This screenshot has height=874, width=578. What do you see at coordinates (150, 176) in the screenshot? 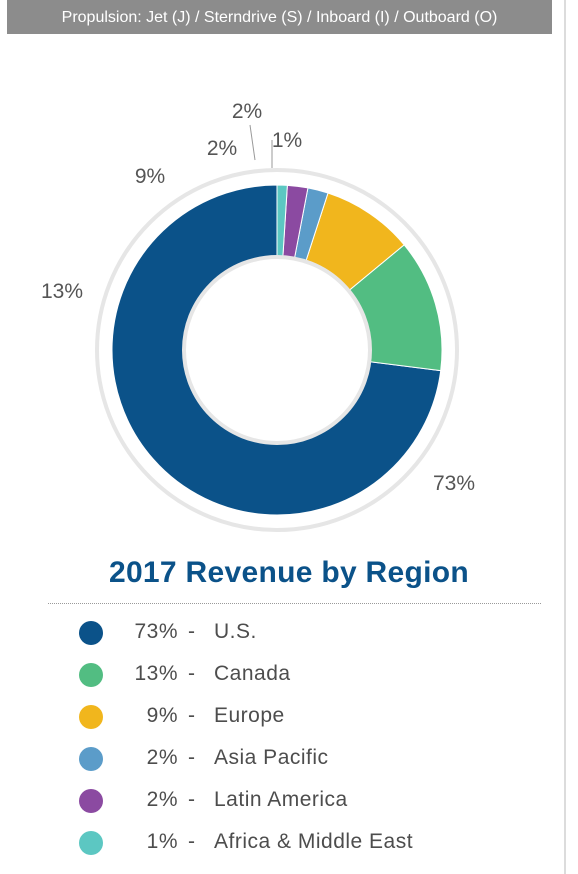
I see `slice-label-europe: 9%` at bounding box center [150, 176].